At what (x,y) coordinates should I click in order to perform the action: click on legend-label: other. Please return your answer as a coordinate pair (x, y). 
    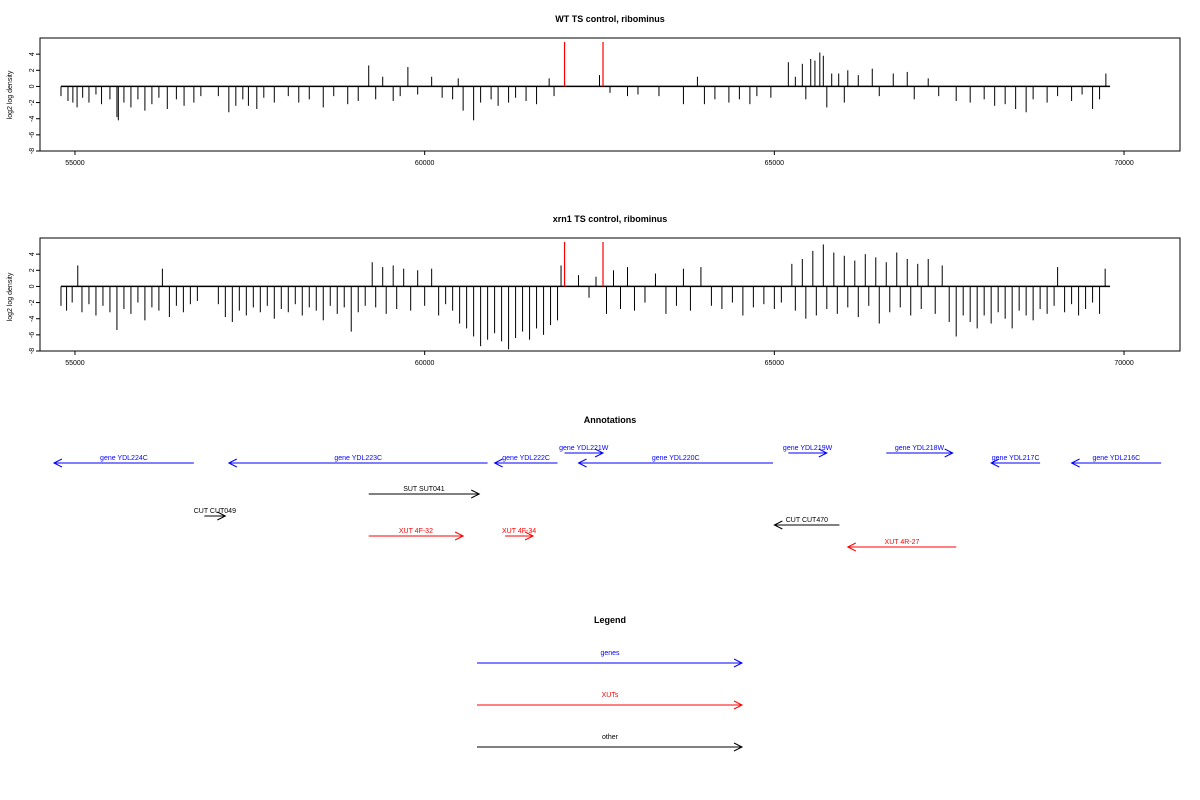
    Looking at the image, I should click on (610, 737).